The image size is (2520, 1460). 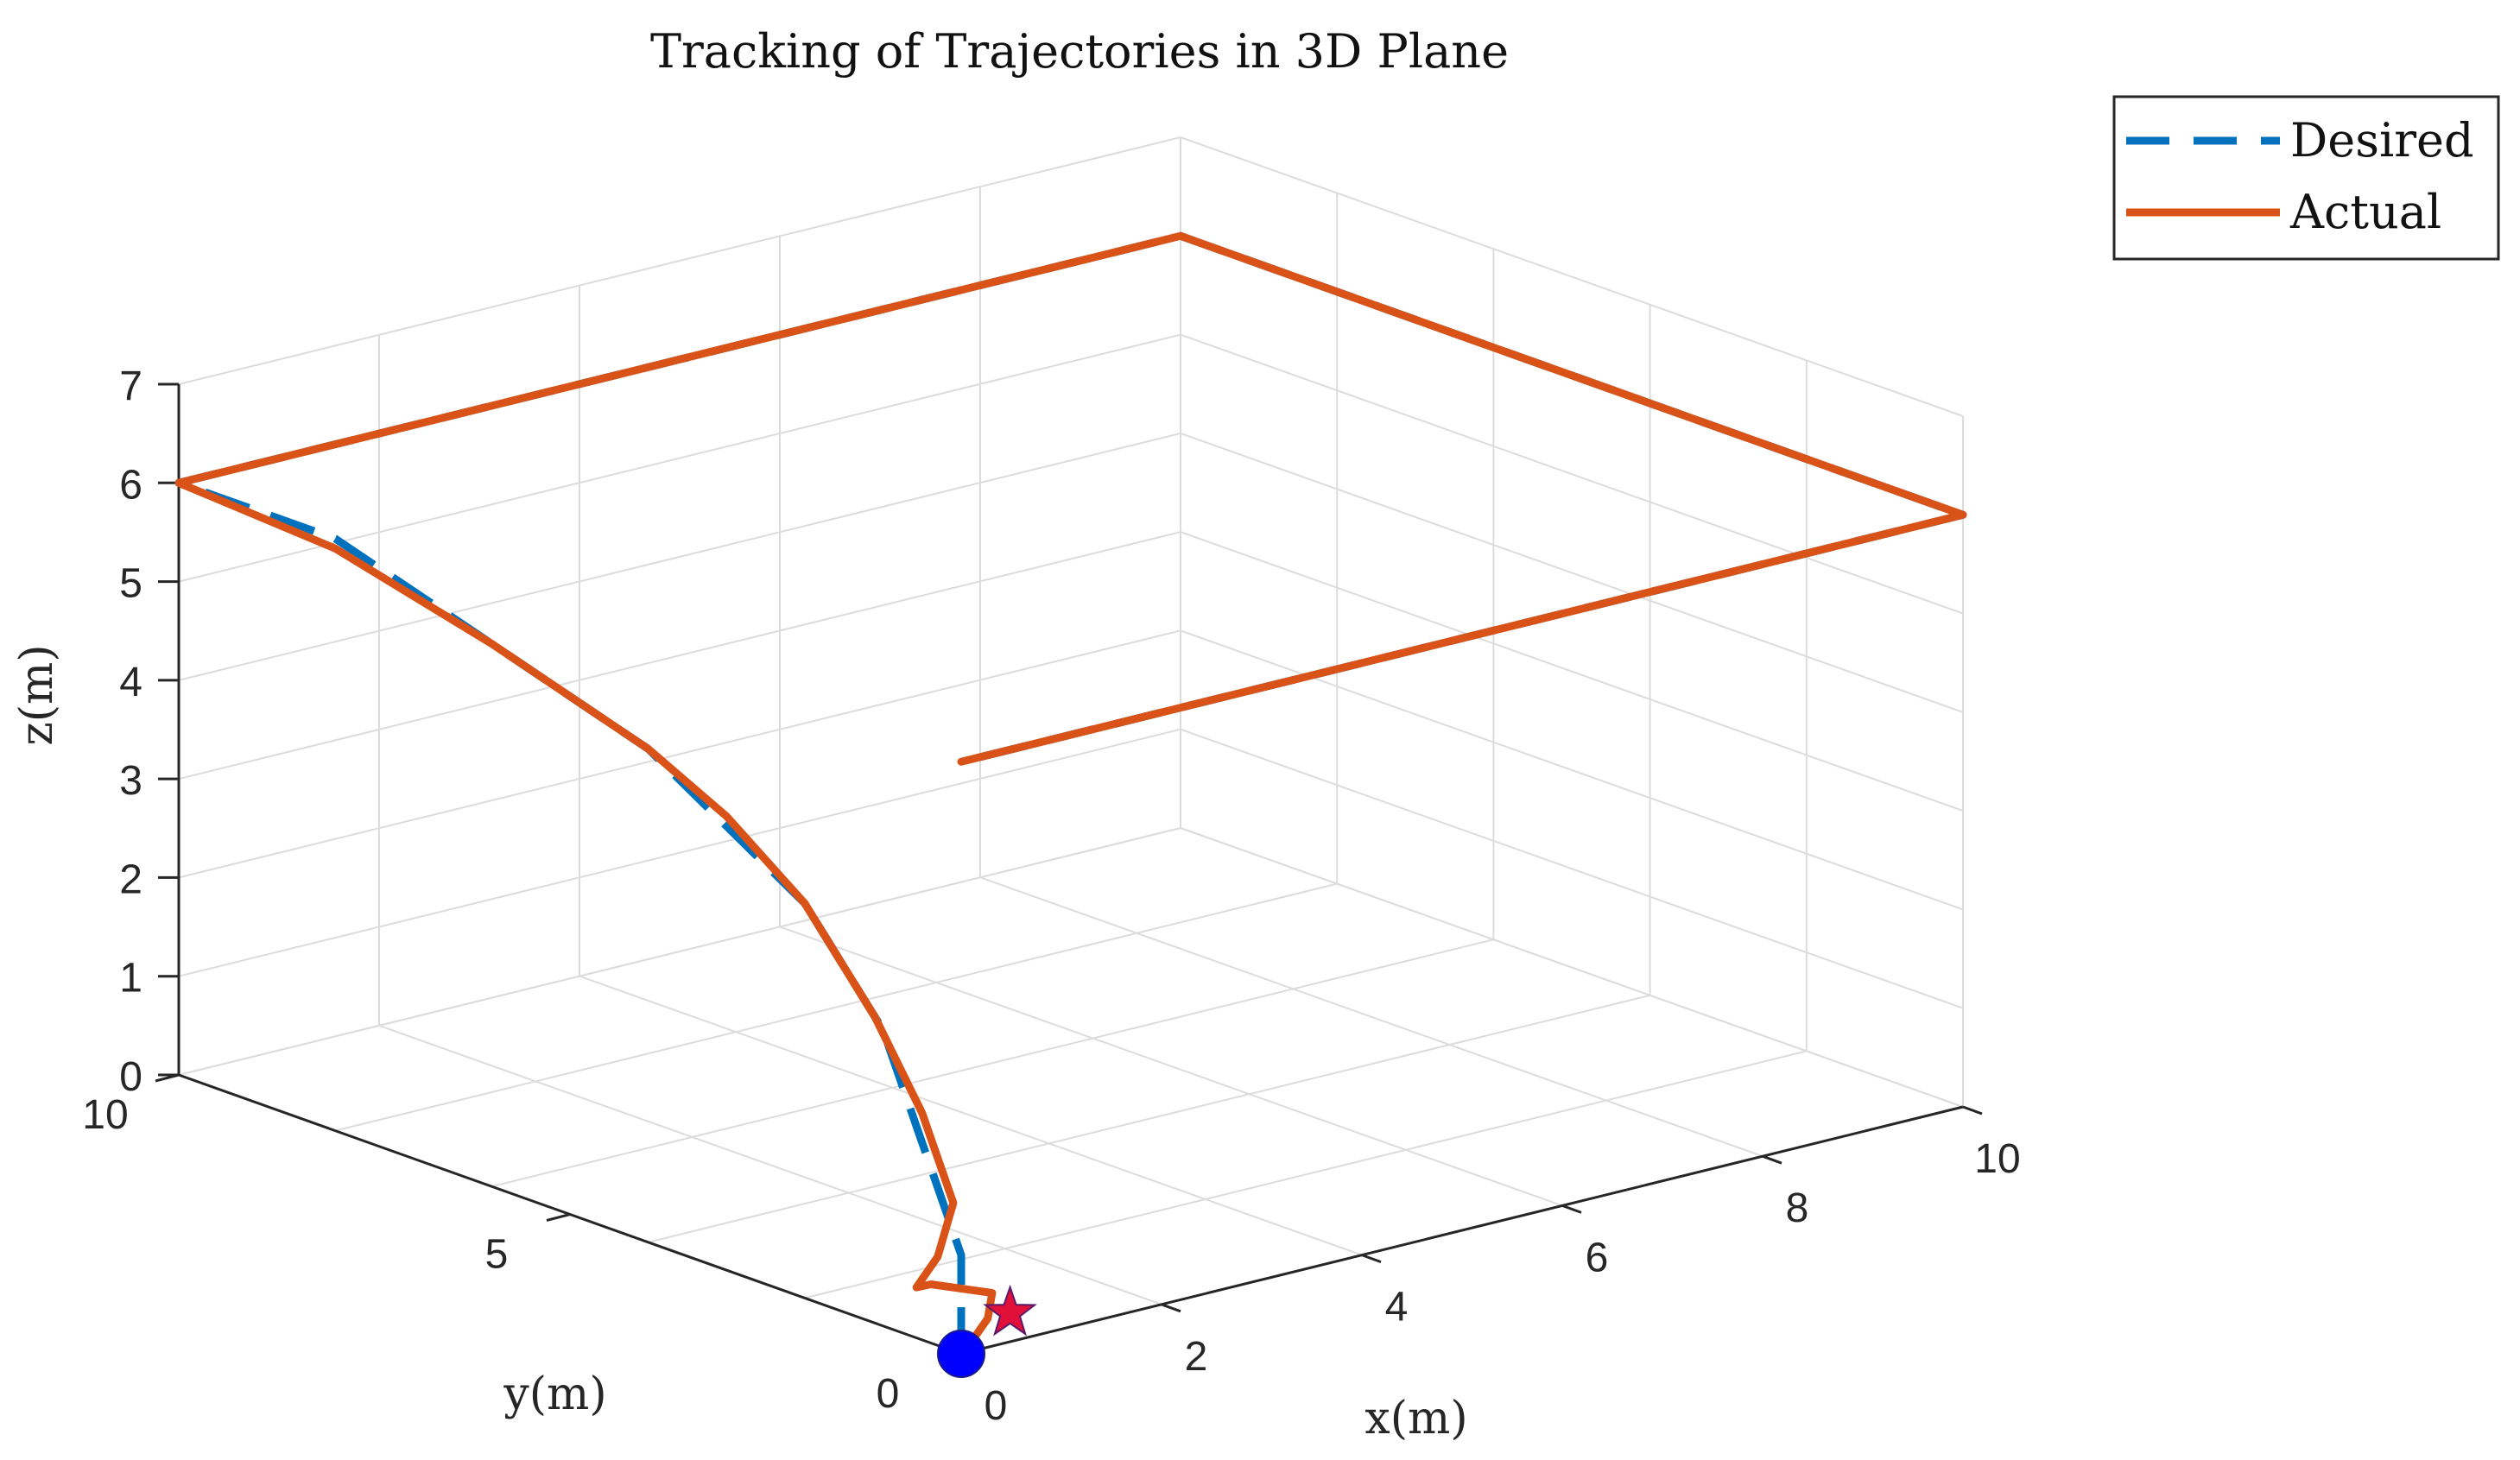 I want to click on y-axis-label: y(m), so click(x=554, y=1394).